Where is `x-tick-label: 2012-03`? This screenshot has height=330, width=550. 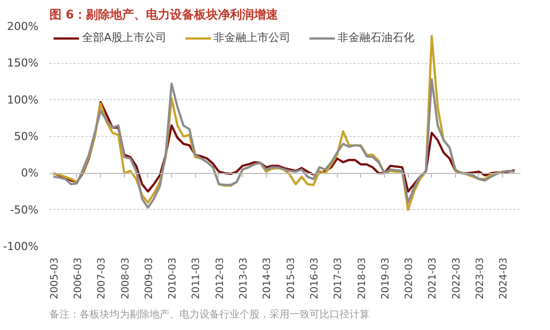
x-tick-label: 2012-03 is located at coordinates (220, 278).